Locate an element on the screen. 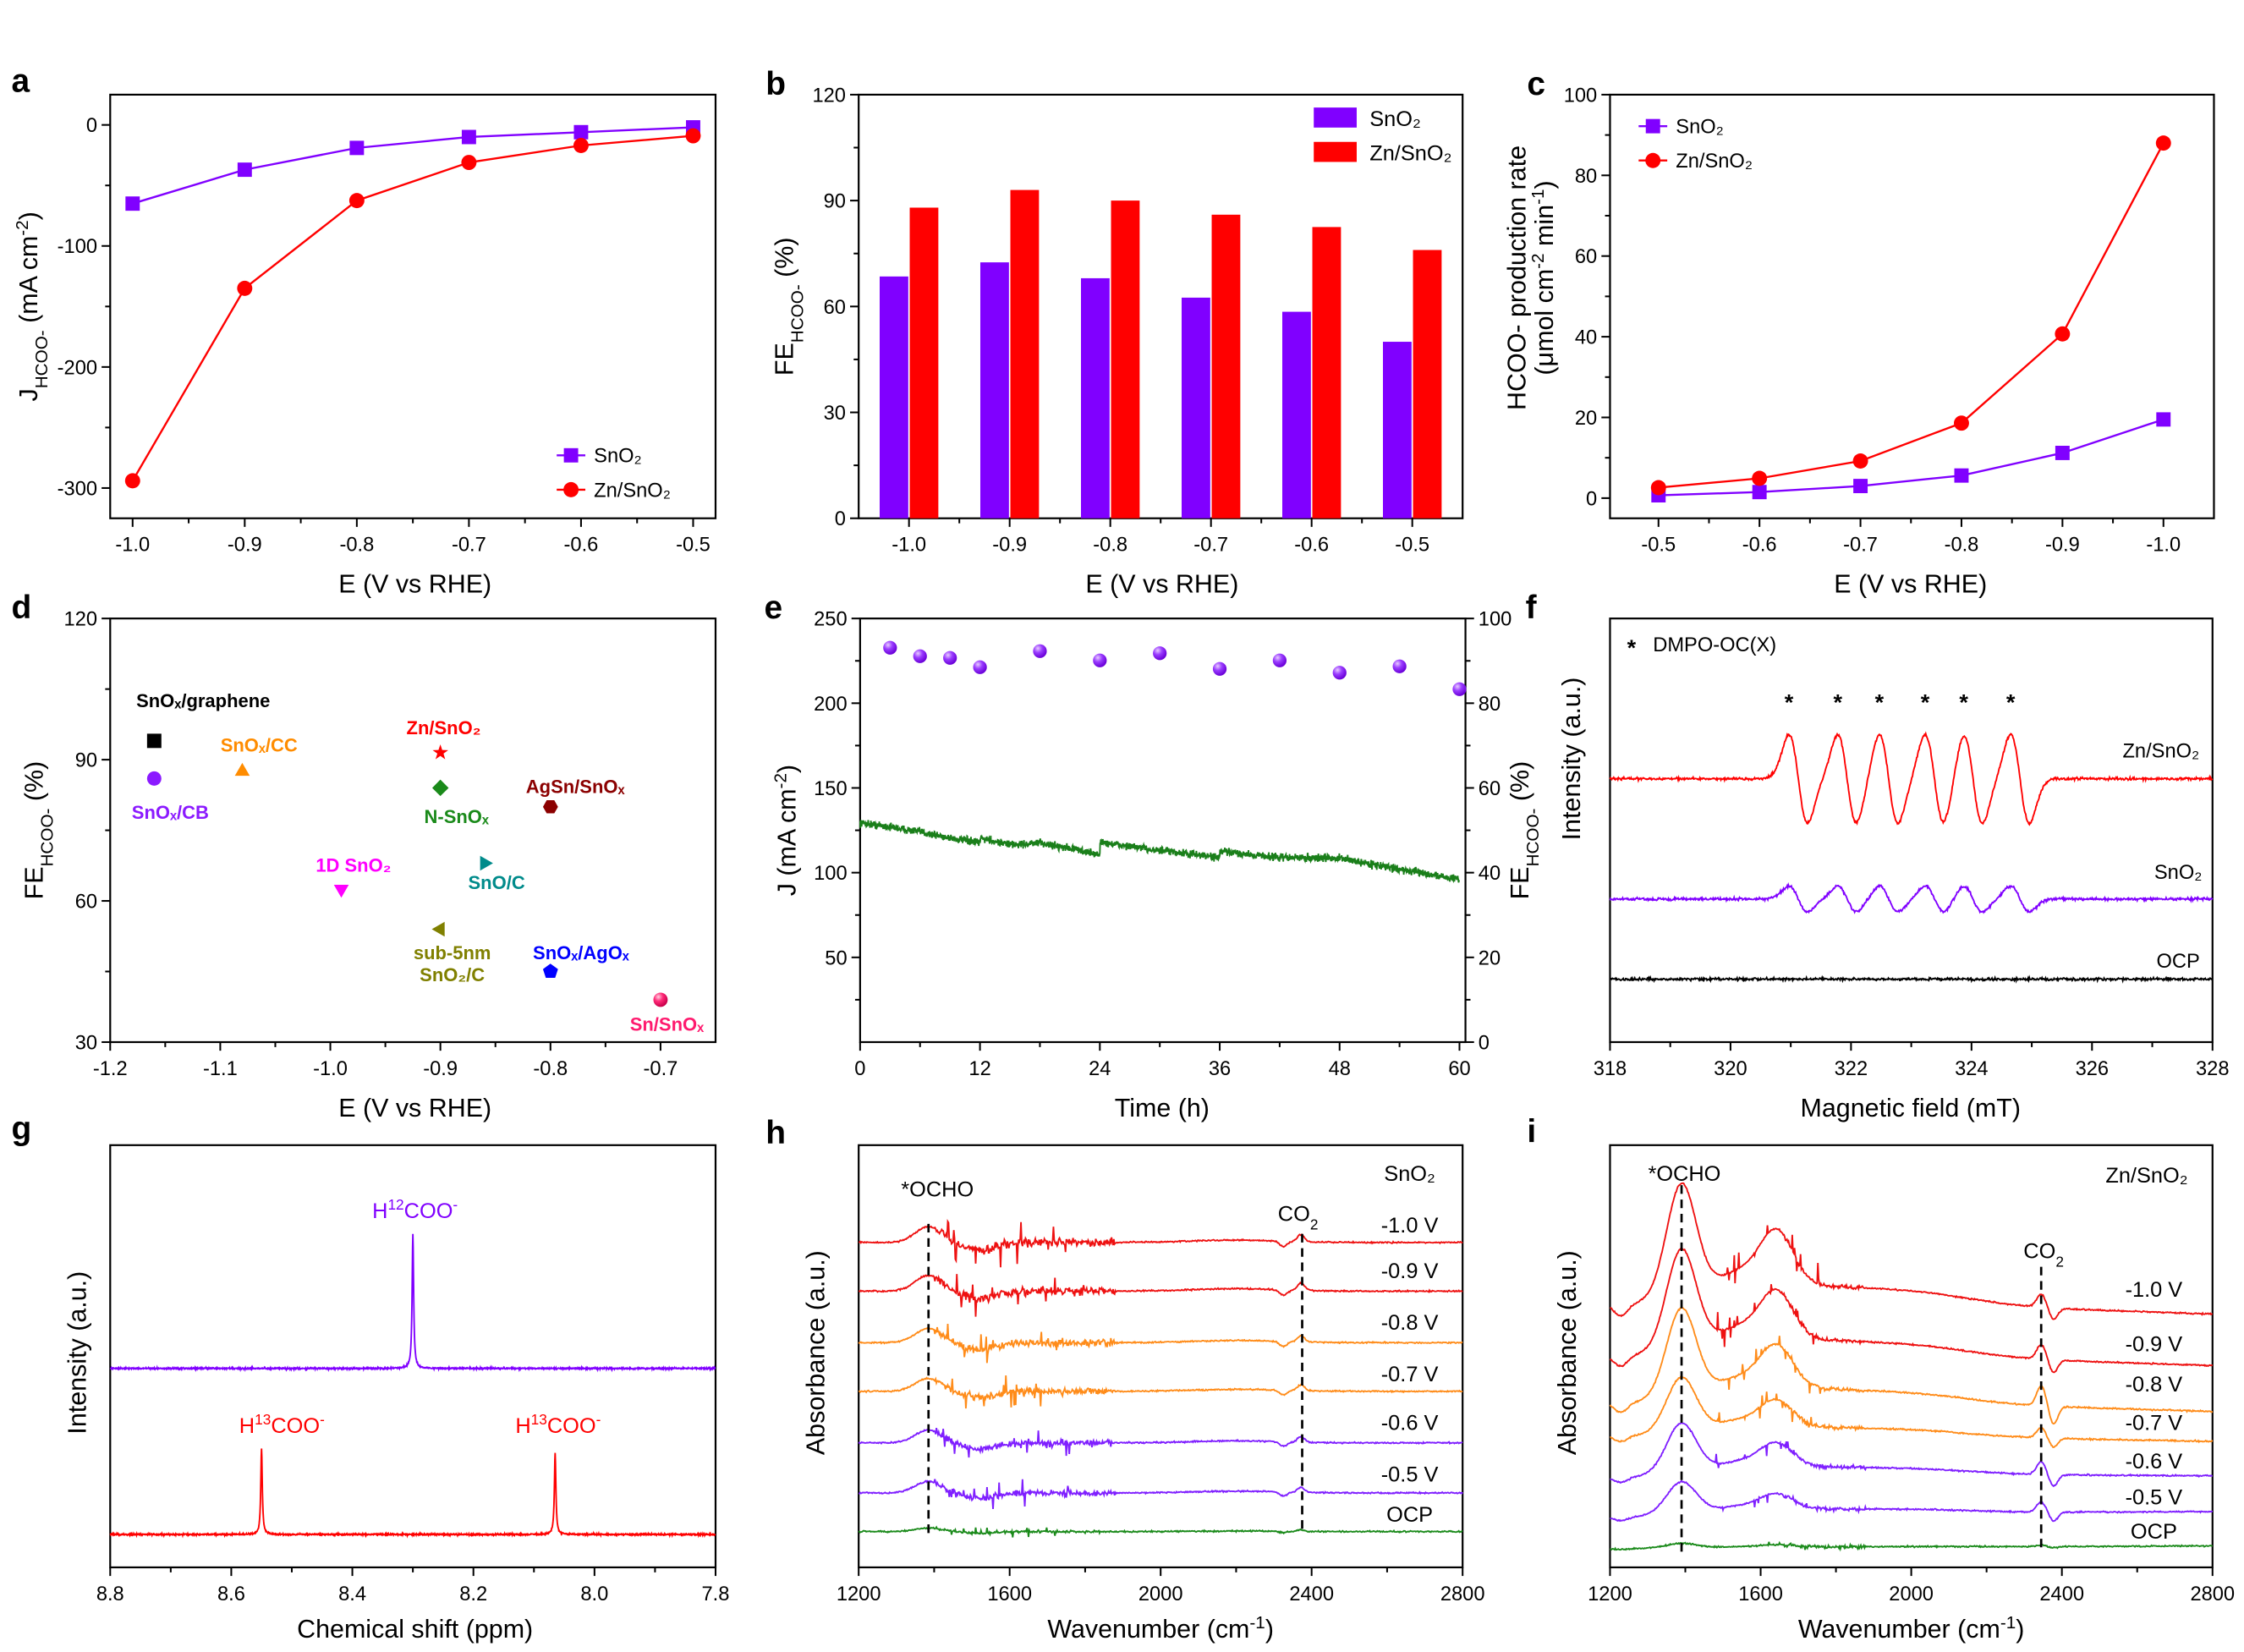 This screenshot has width=2244, height=1652. y-tick-label: 150 is located at coordinates (831, 789).